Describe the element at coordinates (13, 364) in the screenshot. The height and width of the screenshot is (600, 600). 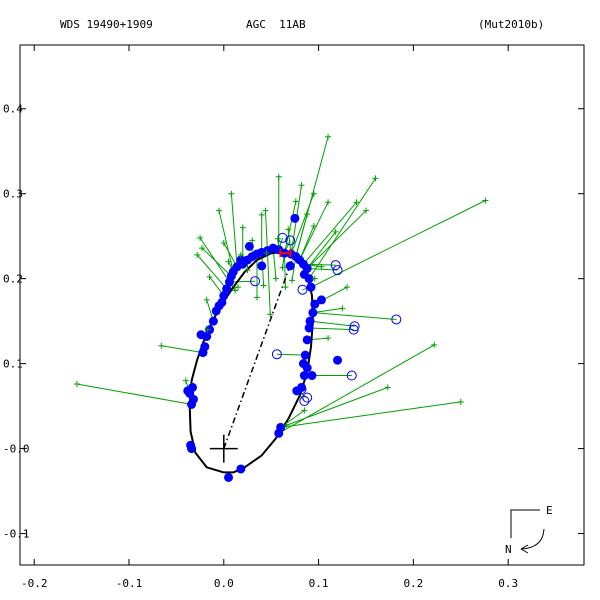
I see `y-tick-label: 0.1` at that location.